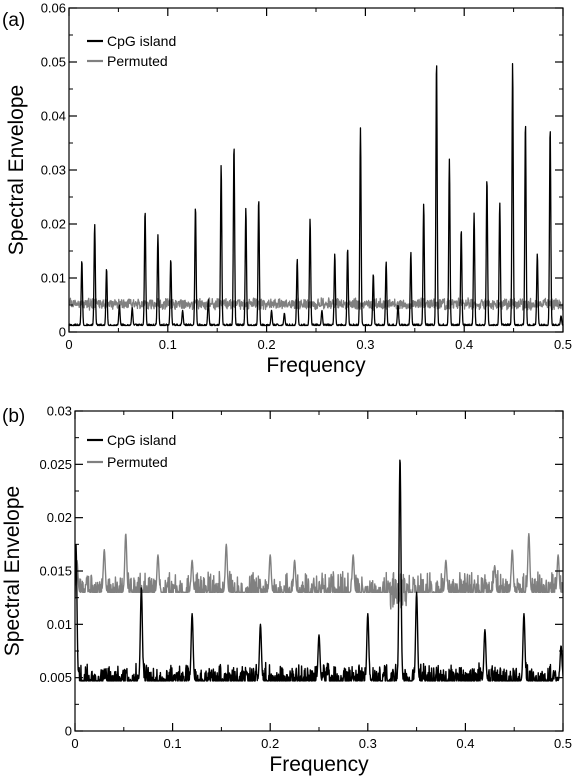  What do you see at coordinates (53, 8) in the screenshot?
I see `y-tick-label: 0.06` at bounding box center [53, 8].